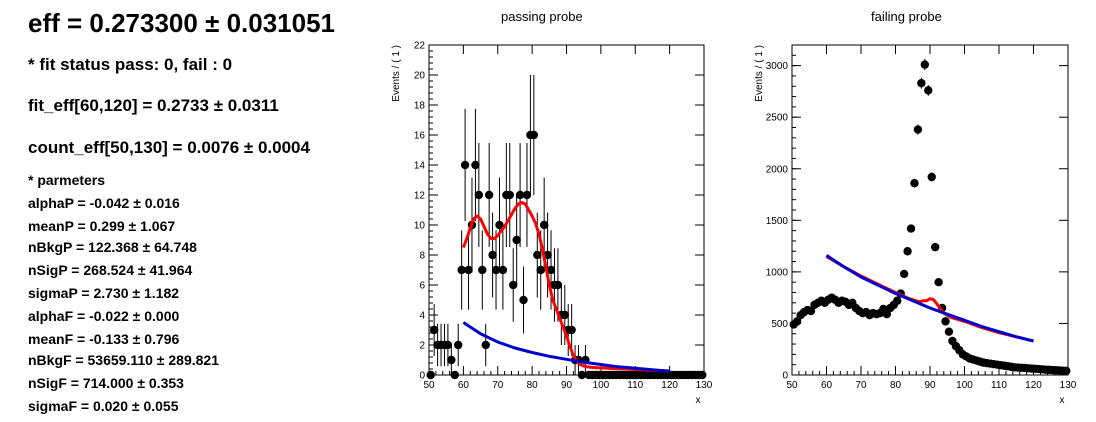 This screenshot has height=422, width=1096. What do you see at coordinates (104, 339) in the screenshot?
I see `param-meanF: meanF = -0.133 ± 0.796` at bounding box center [104, 339].